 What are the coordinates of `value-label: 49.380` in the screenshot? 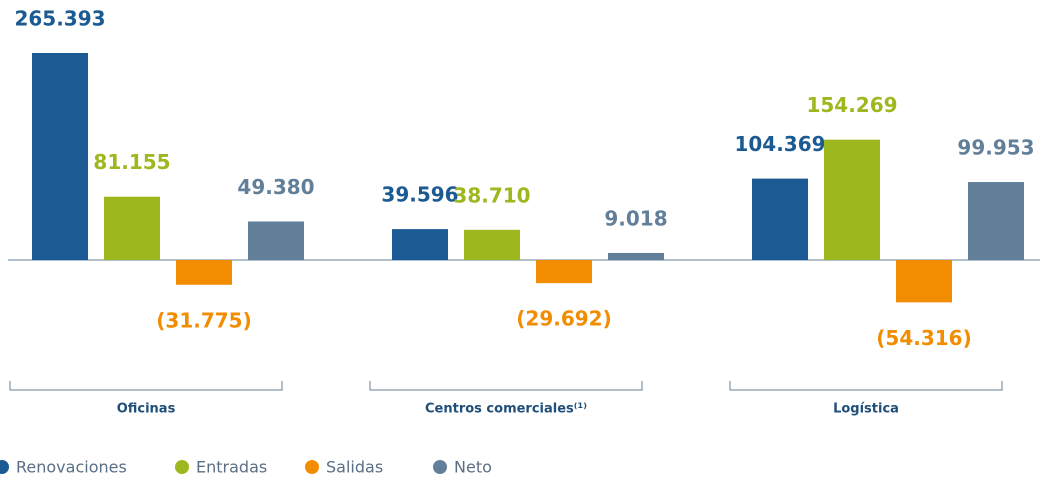 It's located at (275, 187).